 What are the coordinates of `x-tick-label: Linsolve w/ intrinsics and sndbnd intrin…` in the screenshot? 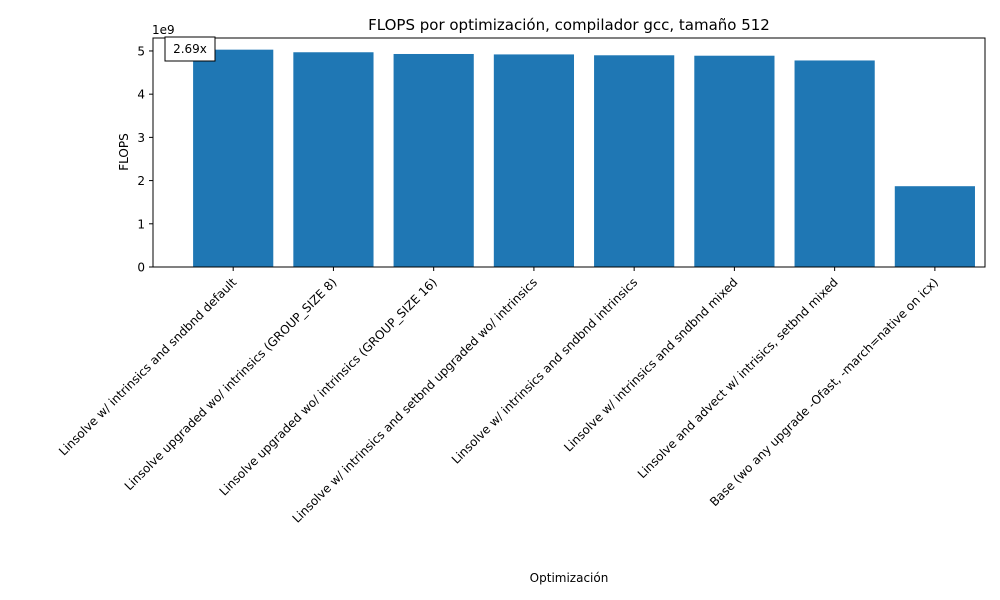 It's located at (544, 370).